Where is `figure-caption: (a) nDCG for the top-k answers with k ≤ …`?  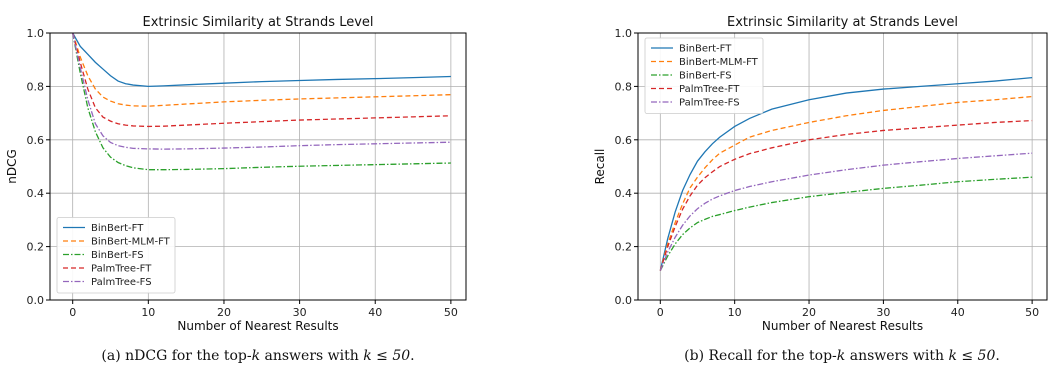
figure-caption: (a) nDCG for the top-k answers with k ≤ … is located at coordinates (257, 356).